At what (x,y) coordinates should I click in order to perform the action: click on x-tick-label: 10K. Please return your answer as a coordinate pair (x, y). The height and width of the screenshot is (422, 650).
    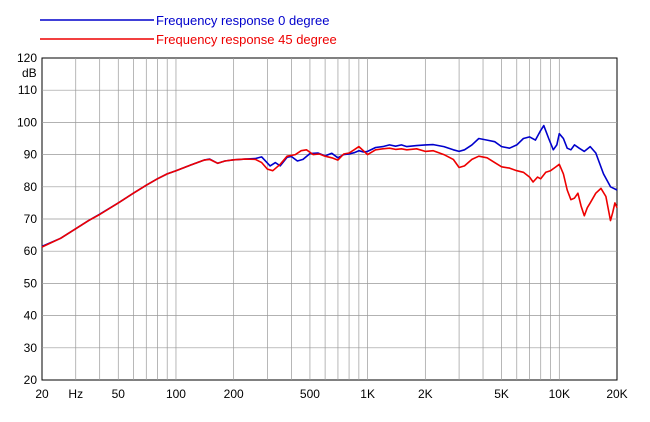
    Looking at the image, I should click on (559, 394).